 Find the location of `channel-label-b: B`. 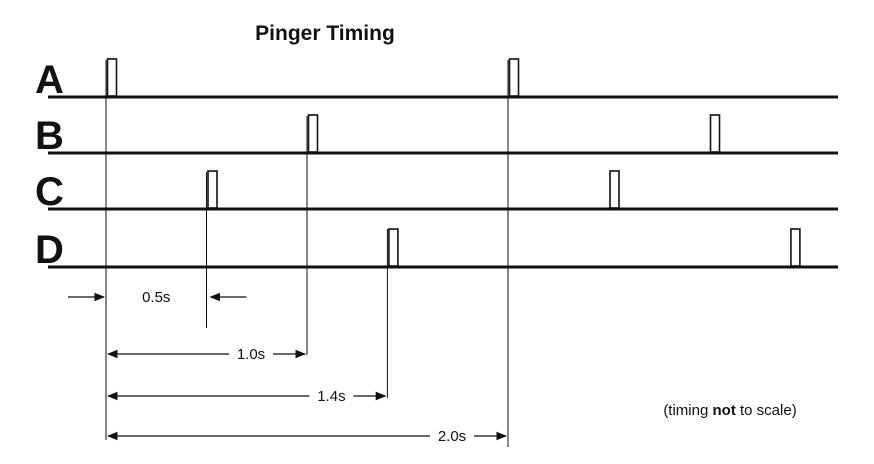

channel-label-b: B is located at coordinates (49, 136).